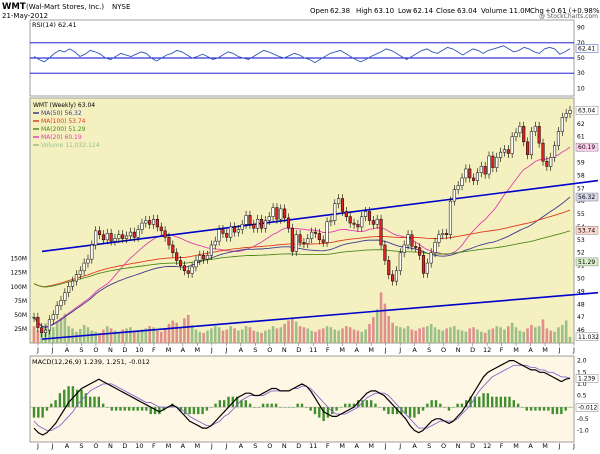 The width and height of the screenshot is (600, 454). What do you see at coordinates (121, 7) in the screenshot?
I see `exchange-label: NYSE` at bounding box center [121, 7].